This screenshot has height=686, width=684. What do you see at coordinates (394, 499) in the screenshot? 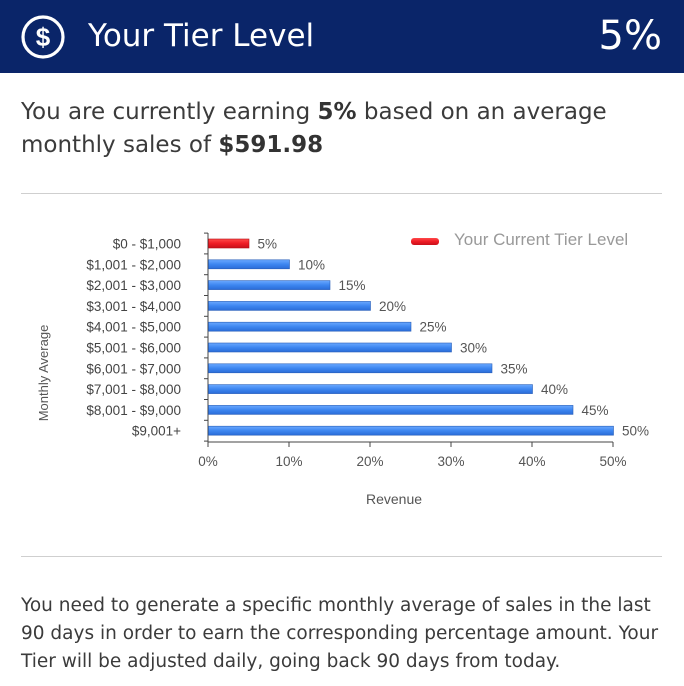
I see `x-axis-label: Revenue` at bounding box center [394, 499].